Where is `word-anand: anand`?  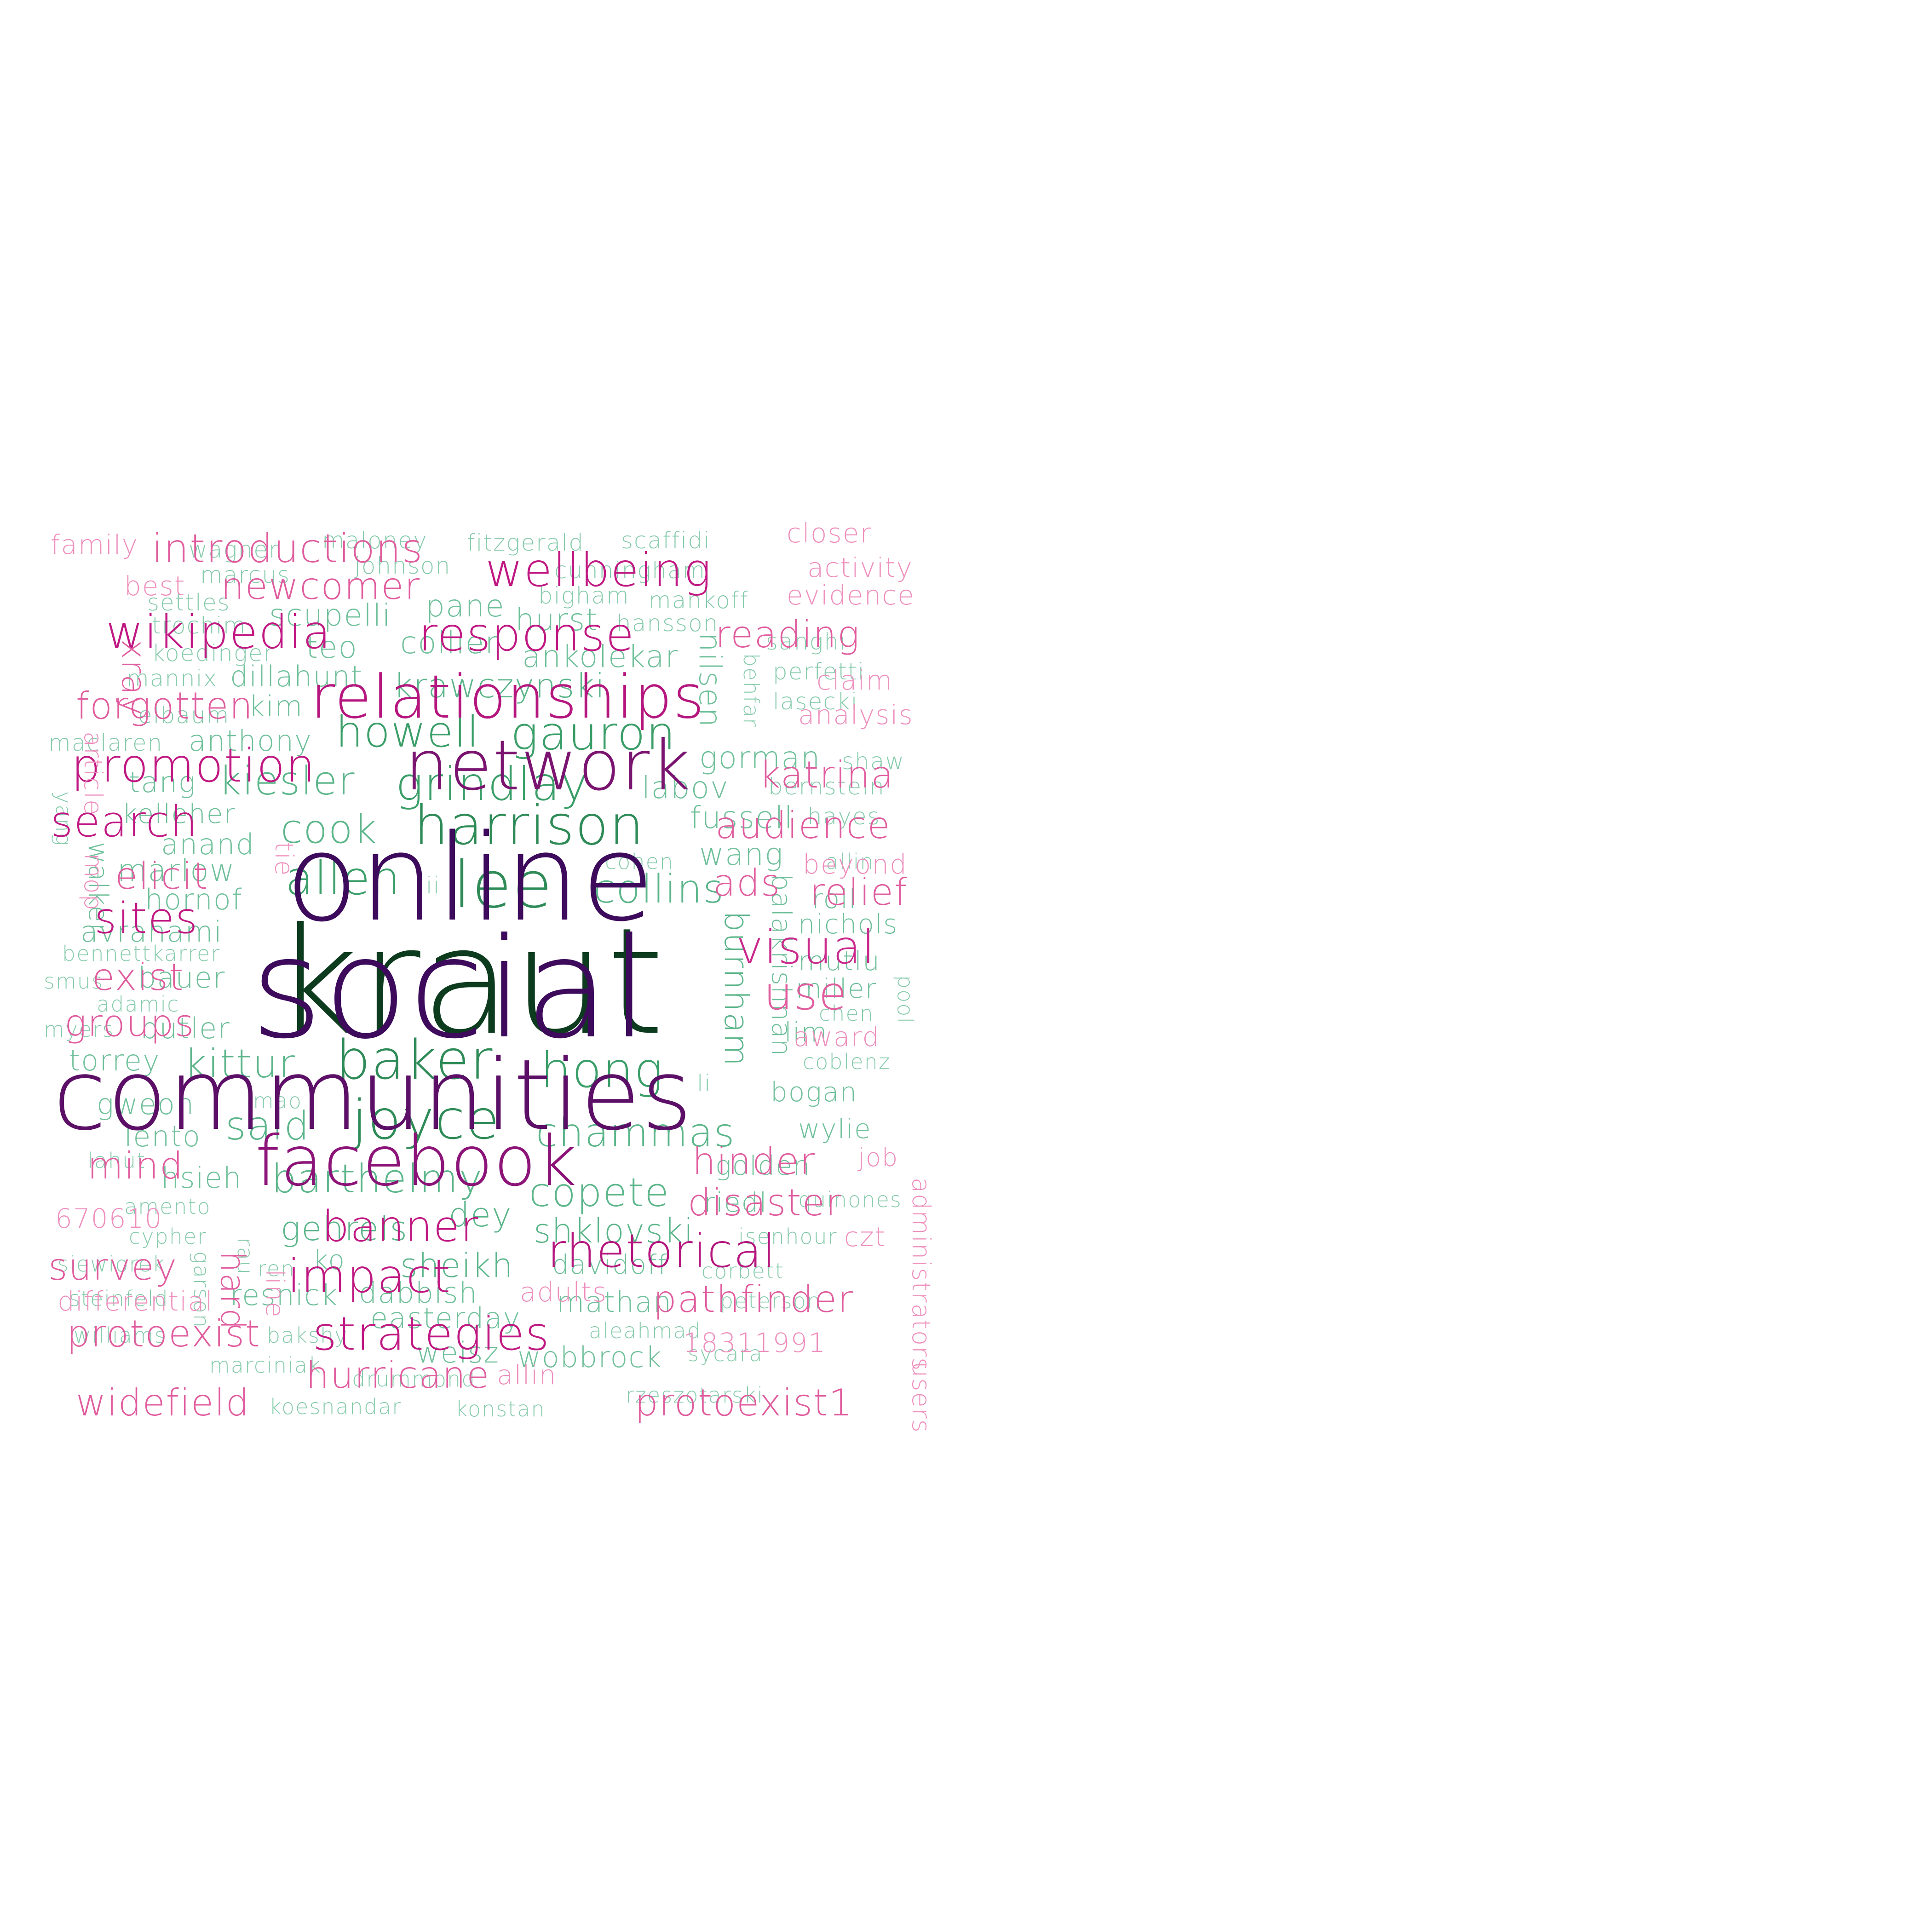 word-anand: anand is located at coordinates (208, 844).